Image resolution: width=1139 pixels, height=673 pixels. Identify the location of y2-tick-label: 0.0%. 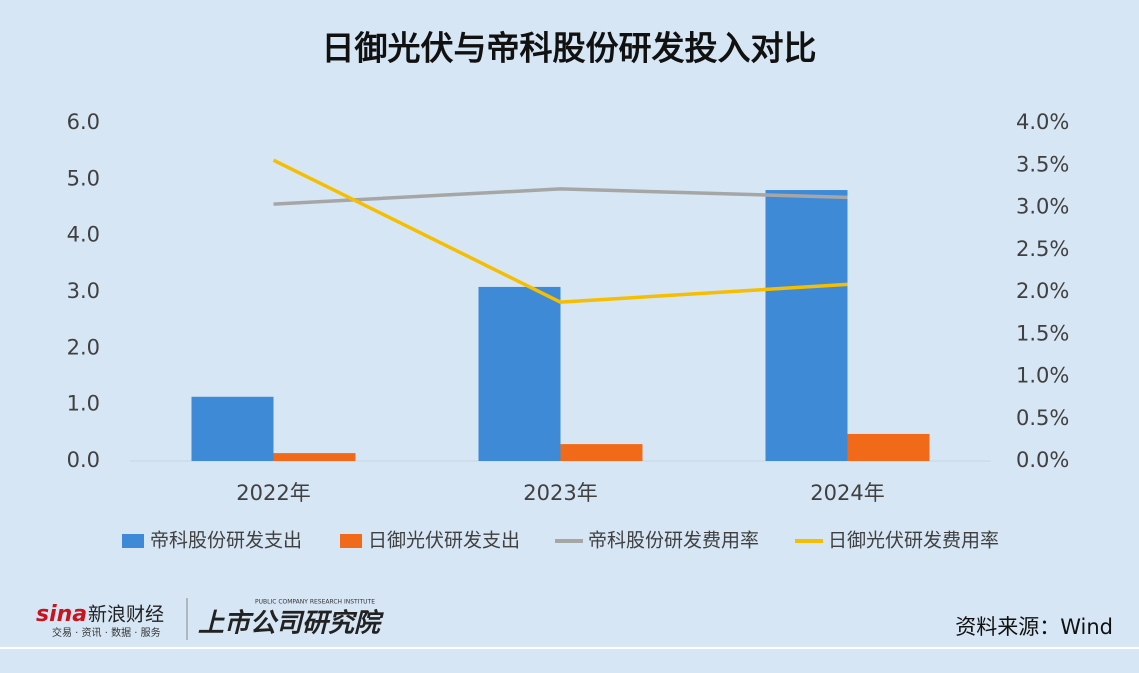
(1042, 460).